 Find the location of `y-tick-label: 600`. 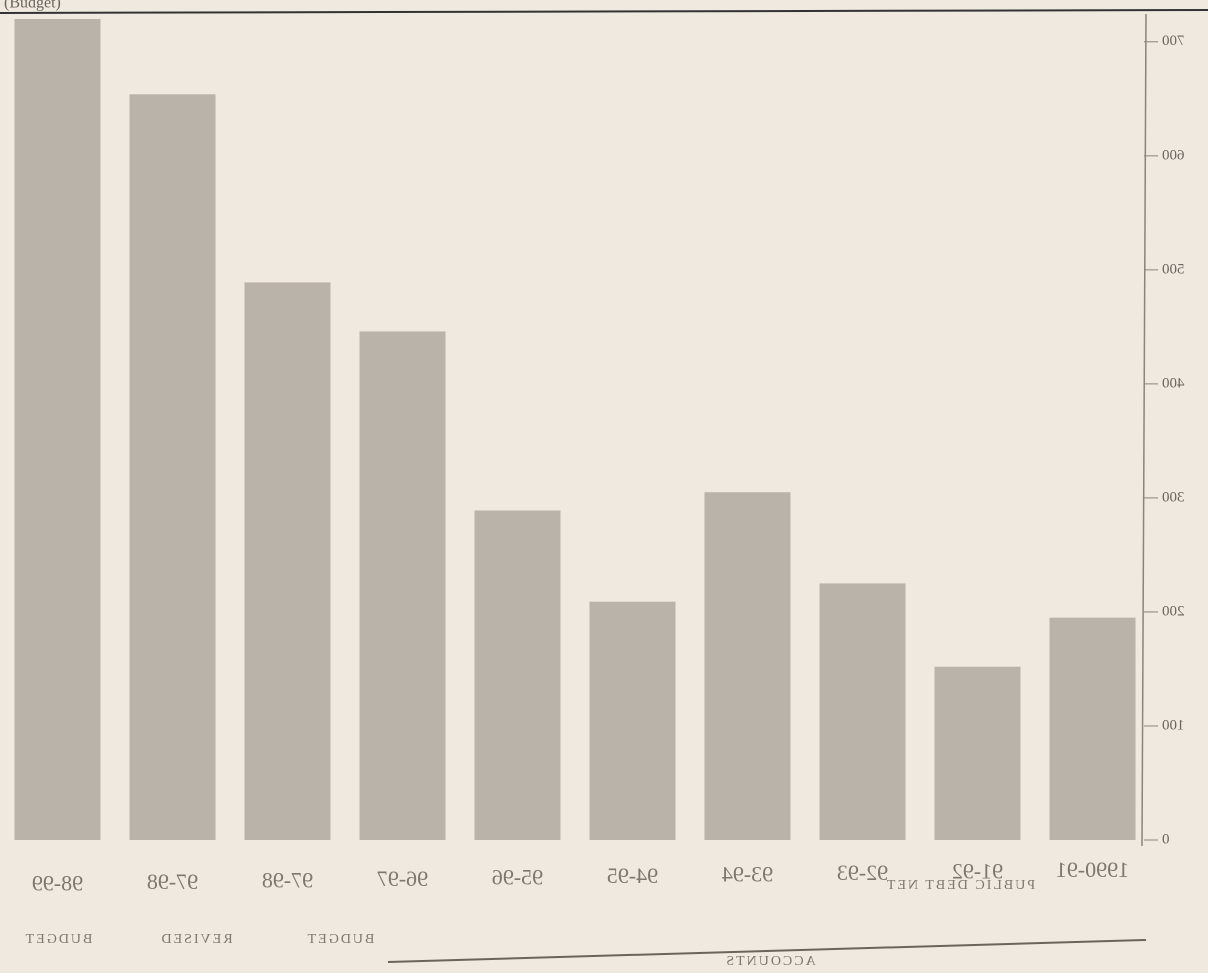

y-tick-label: 600 is located at coordinates (1173, 155).